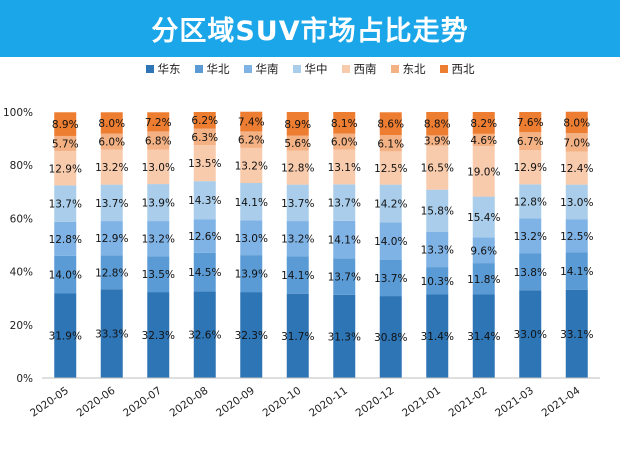 This screenshot has width=620, height=465. I want to click on x-tick-label: 2020-09, so click(235, 402).